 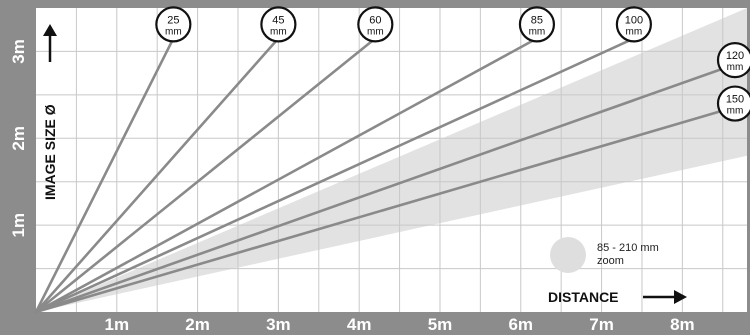 I want to click on x-tick-label: 7m, so click(x=601, y=324).